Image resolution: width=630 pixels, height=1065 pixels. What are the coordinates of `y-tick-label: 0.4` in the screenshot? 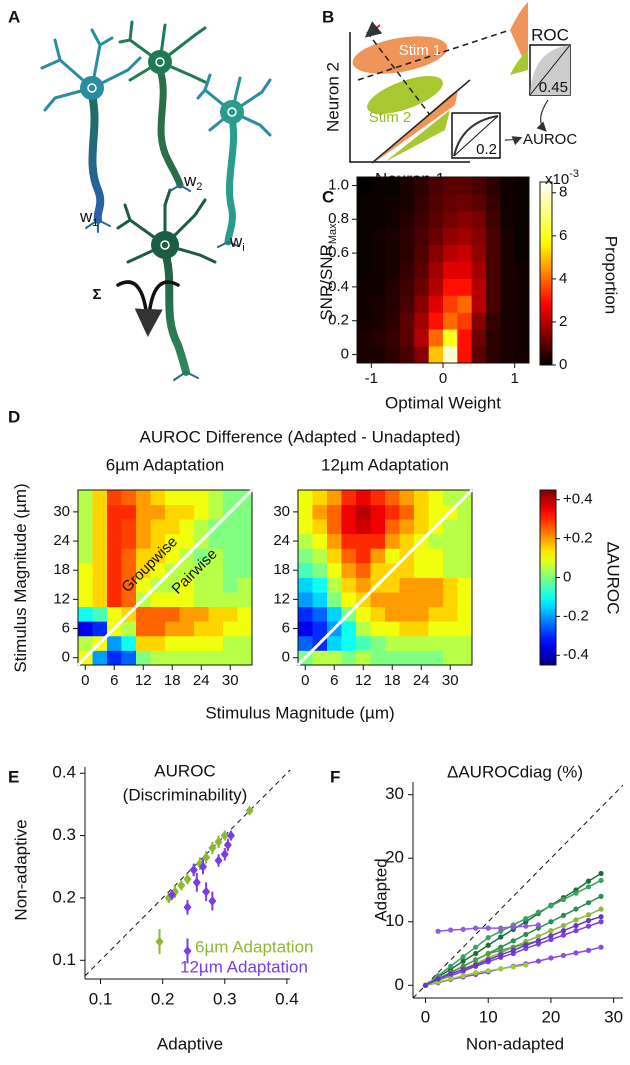 It's located at (64, 772).